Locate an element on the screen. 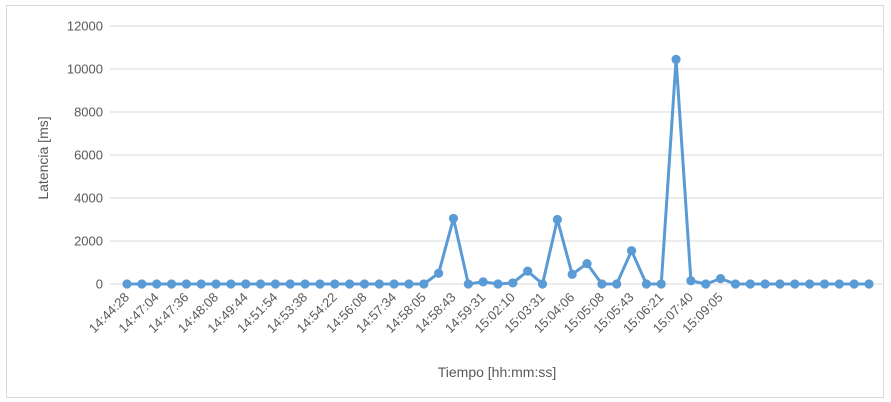 The width and height of the screenshot is (891, 402). y-tick-label: 0 is located at coordinates (99, 284).